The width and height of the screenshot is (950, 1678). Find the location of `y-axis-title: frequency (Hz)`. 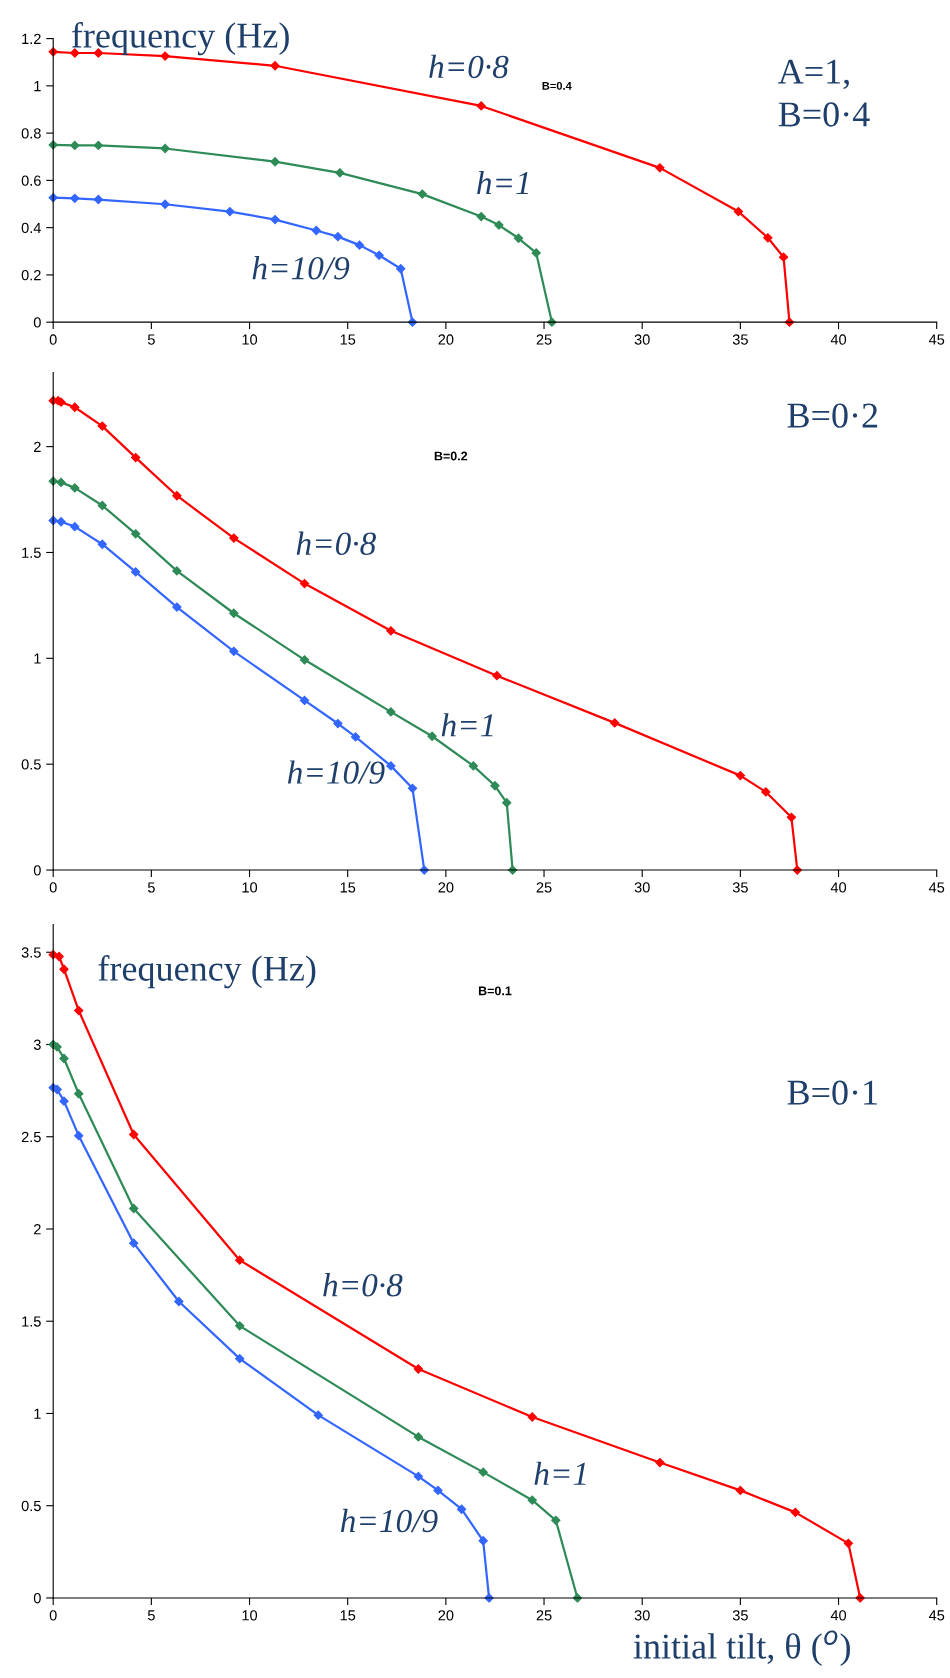

y-axis-title: frequency (Hz) is located at coordinates (207, 972).